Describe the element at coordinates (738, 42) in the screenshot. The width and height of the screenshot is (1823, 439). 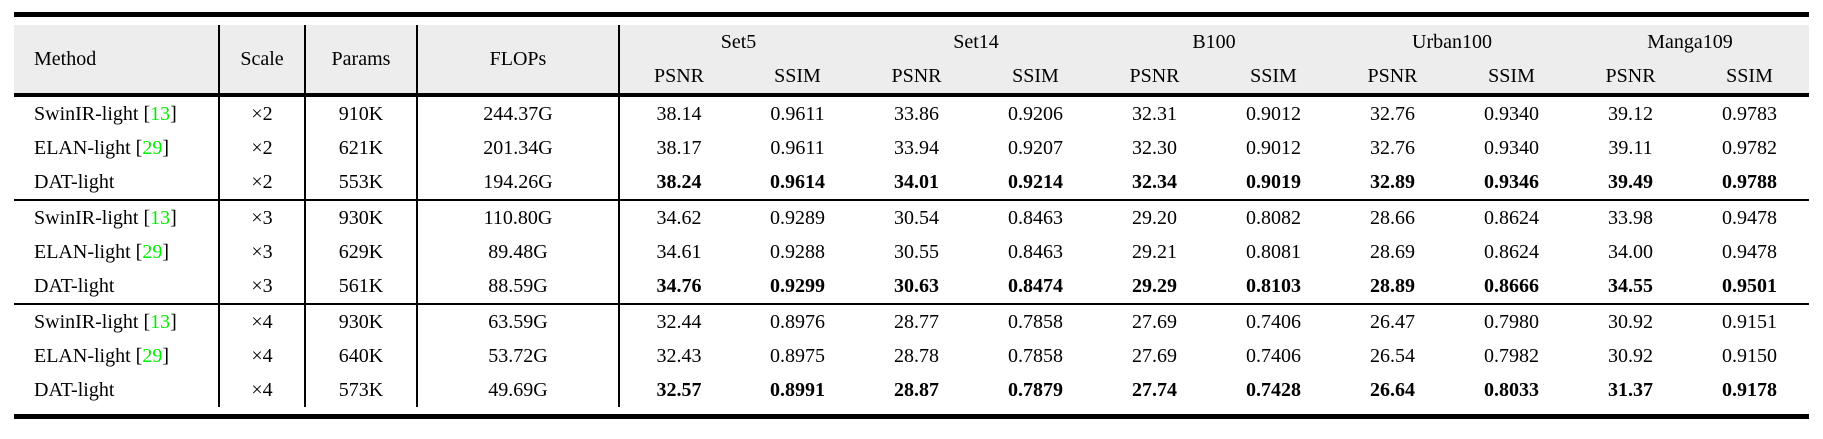
I see `dataset-header-set5: Set5` at that location.